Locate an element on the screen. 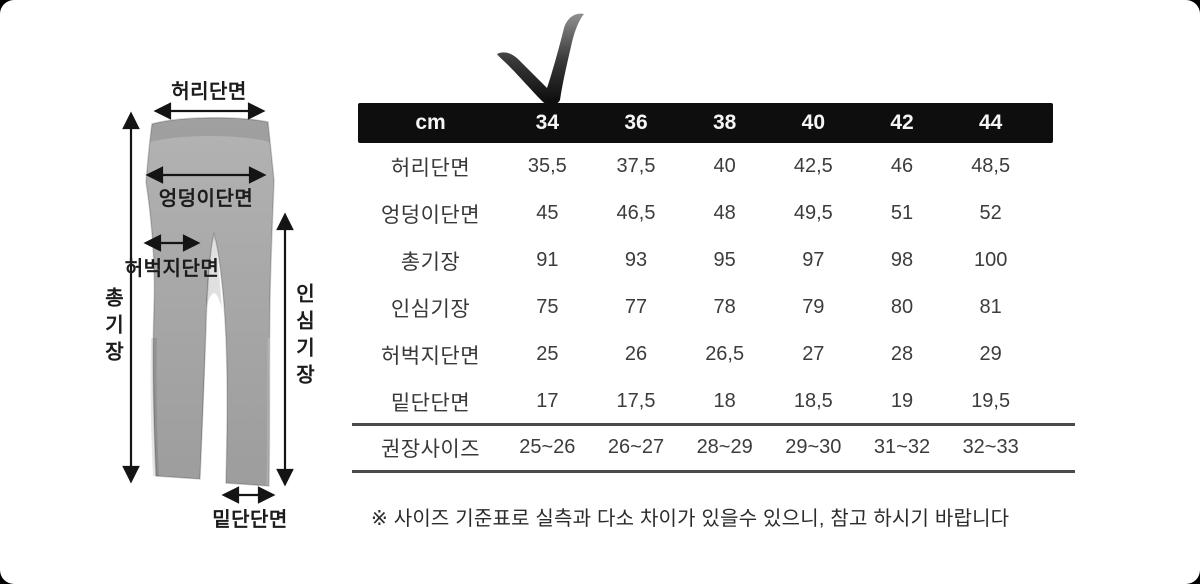 The width and height of the screenshot is (1200, 584). row-label: 밑단단면 is located at coordinates (430, 403).